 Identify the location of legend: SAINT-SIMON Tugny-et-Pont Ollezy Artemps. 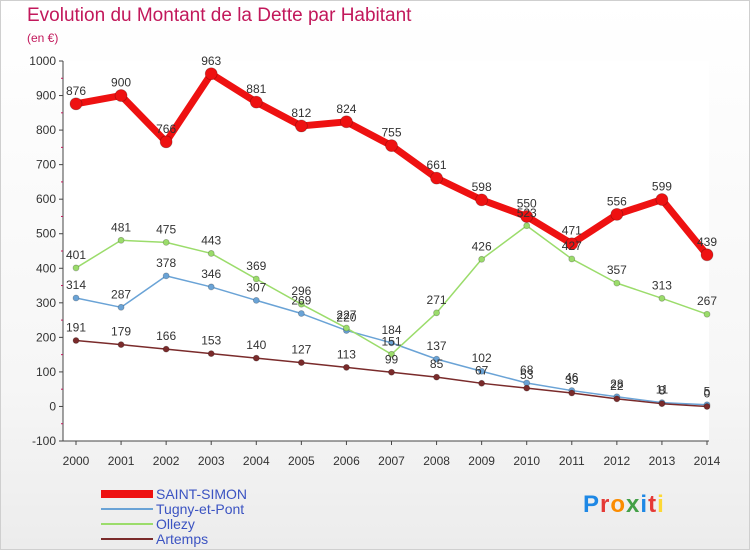
(174, 516).